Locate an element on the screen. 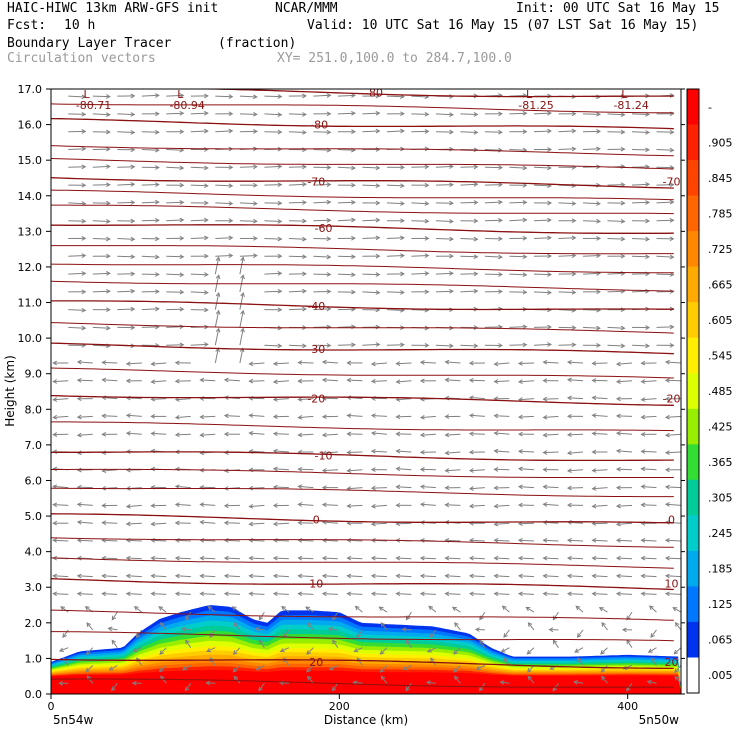 This screenshot has width=740, height=740. minimum-value-2: -81.25 is located at coordinates (535, 105).